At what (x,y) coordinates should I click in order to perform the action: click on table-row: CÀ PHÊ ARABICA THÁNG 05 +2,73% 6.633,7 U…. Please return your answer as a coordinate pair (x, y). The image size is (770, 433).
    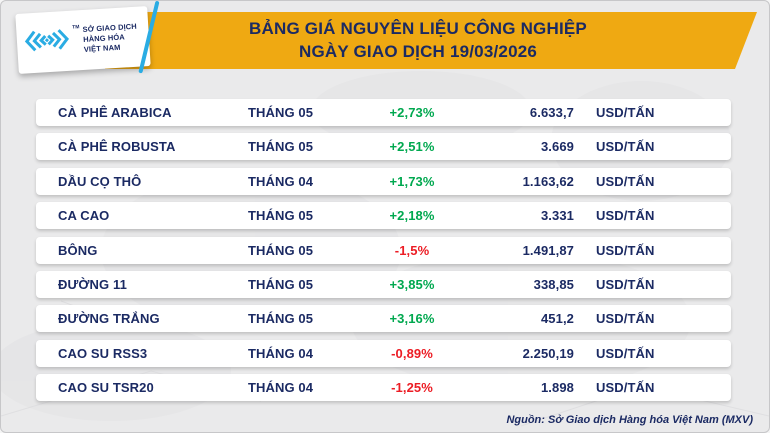
    Looking at the image, I should click on (383, 112).